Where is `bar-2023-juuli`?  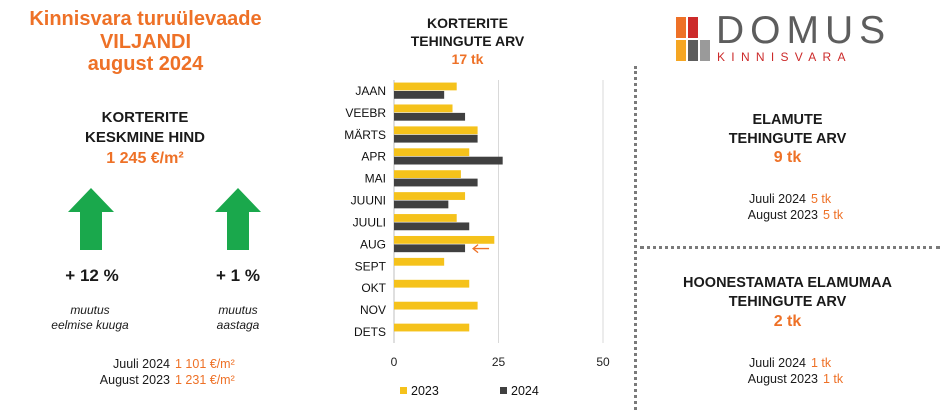
bar-2023-juuli is located at coordinates (425, 218).